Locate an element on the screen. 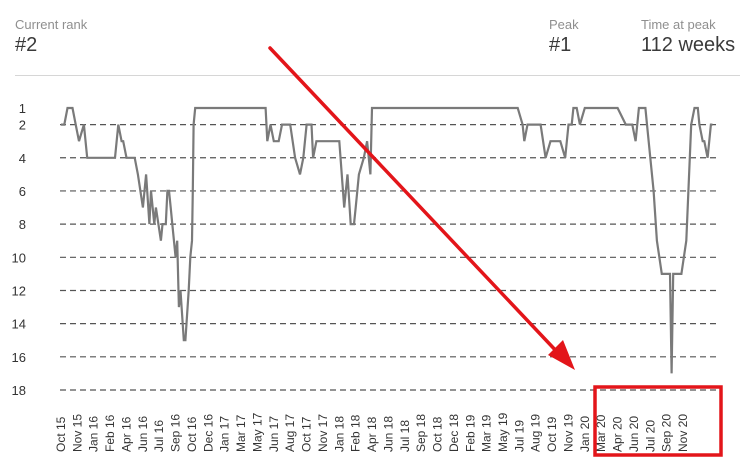 The width and height of the screenshot is (750, 473). time-at-peak-label: Time at peak is located at coordinates (678, 24).